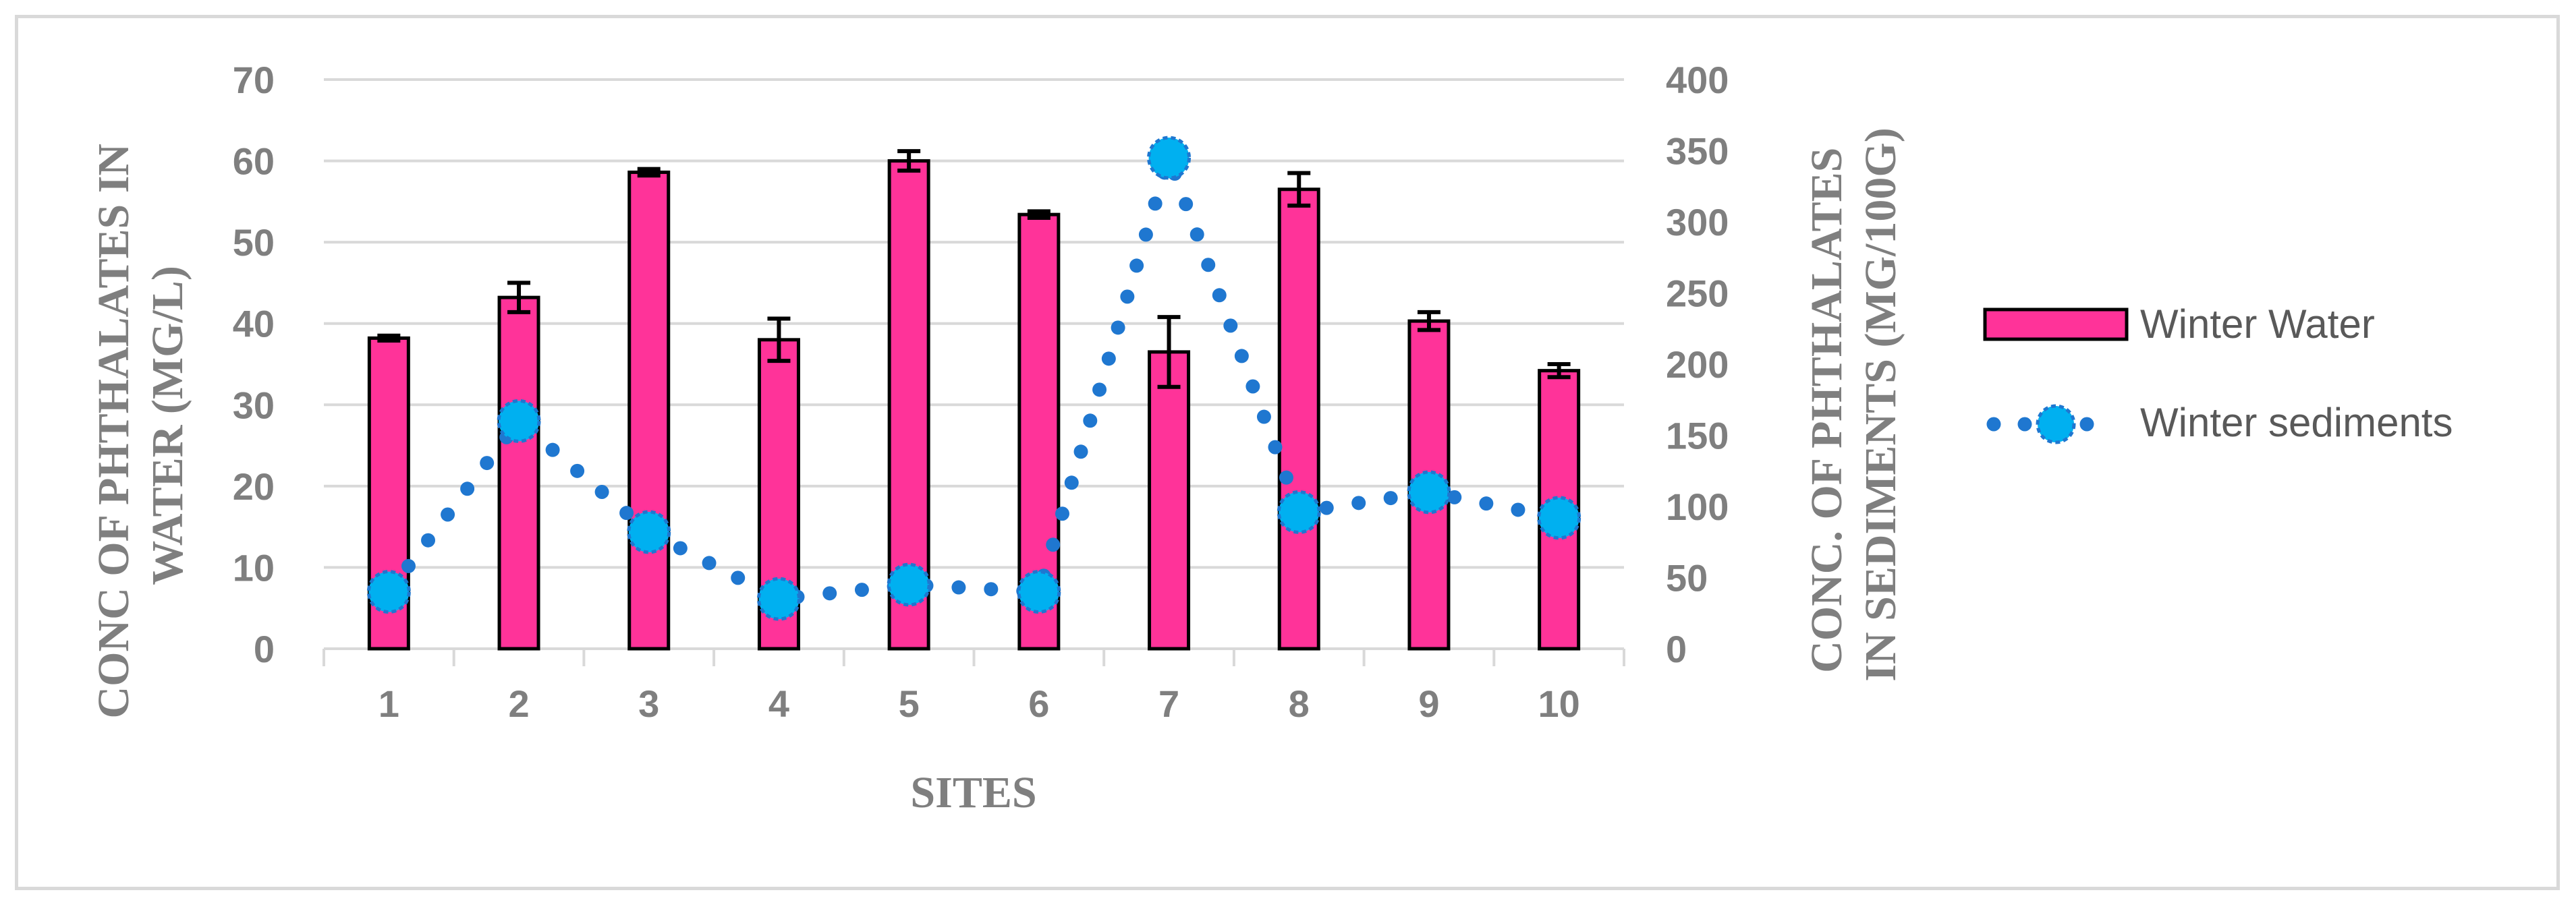 The image size is (2576, 907). What do you see at coordinates (1687, 578) in the screenshot?
I see `right-y-tick-label: 50` at bounding box center [1687, 578].